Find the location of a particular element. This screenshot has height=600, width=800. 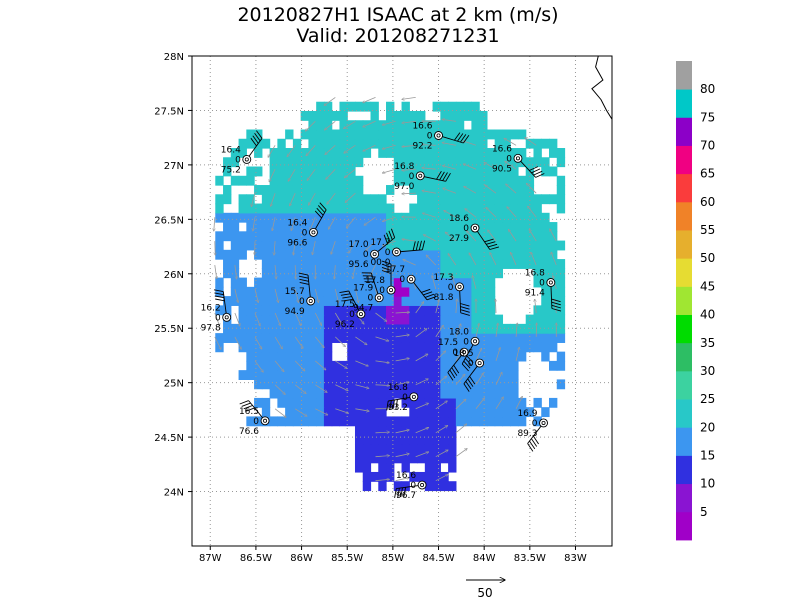

y-tick-label: 26N is located at coordinates (174, 275).